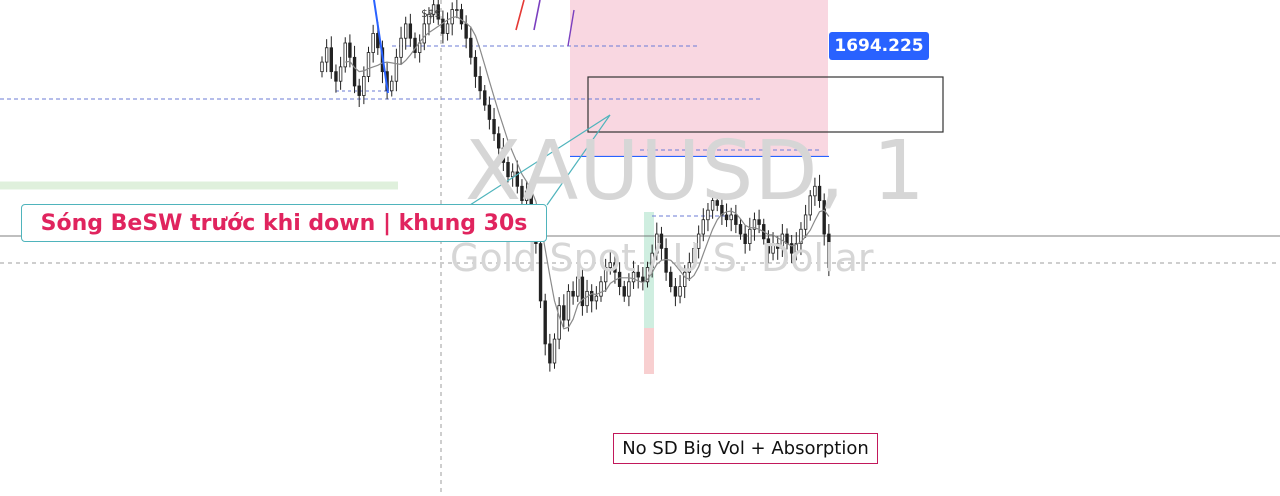 The height and width of the screenshot is (496, 1280). Describe the element at coordinates (537, 15) in the screenshot. I see `purple-wave-line` at that location.